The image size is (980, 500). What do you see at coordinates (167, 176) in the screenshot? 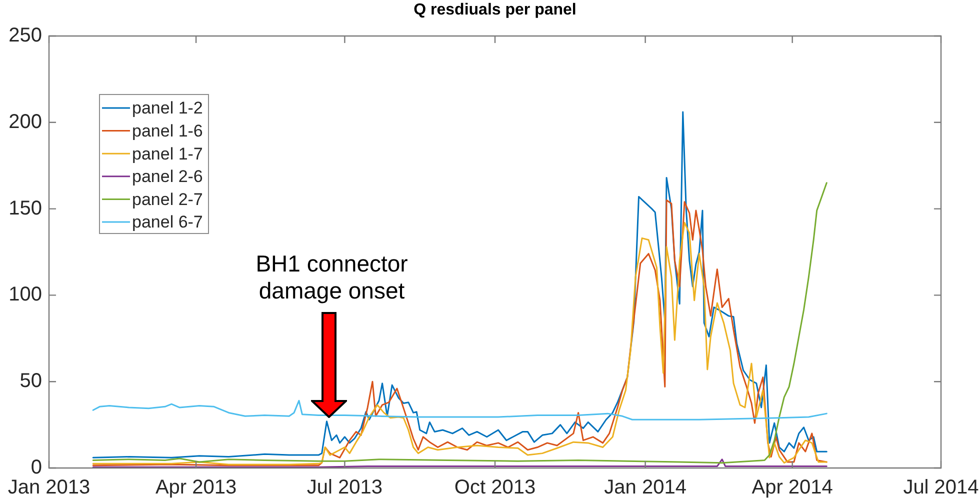
I see `legend-label: panel 2-6` at bounding box center [167, 176].